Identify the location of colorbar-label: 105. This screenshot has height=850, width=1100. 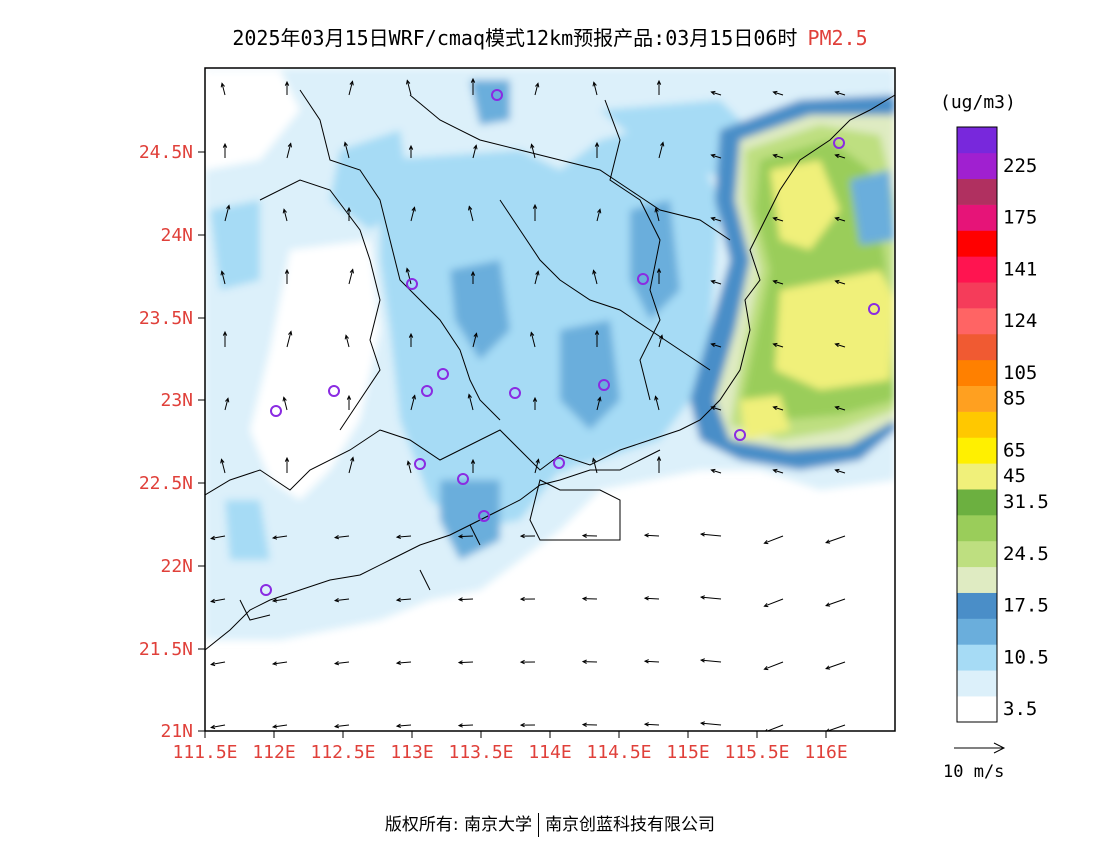
(1020, 373).